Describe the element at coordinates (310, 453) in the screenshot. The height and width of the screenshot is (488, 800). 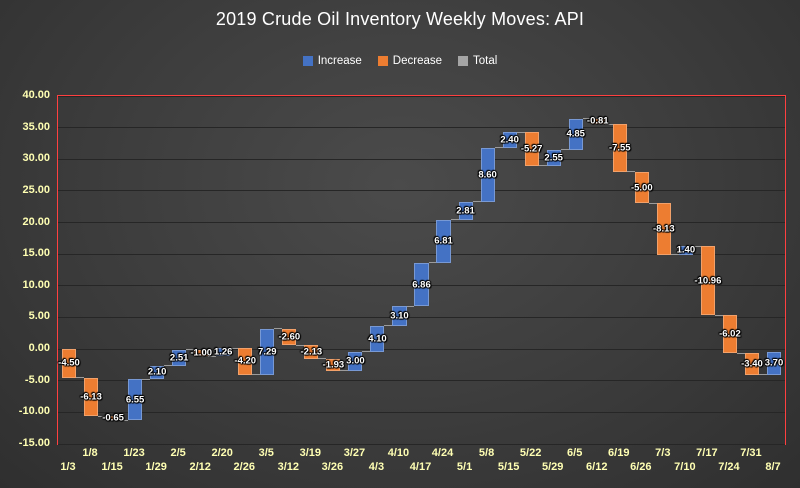
I see `x-axis-label: 3/19` at that location.